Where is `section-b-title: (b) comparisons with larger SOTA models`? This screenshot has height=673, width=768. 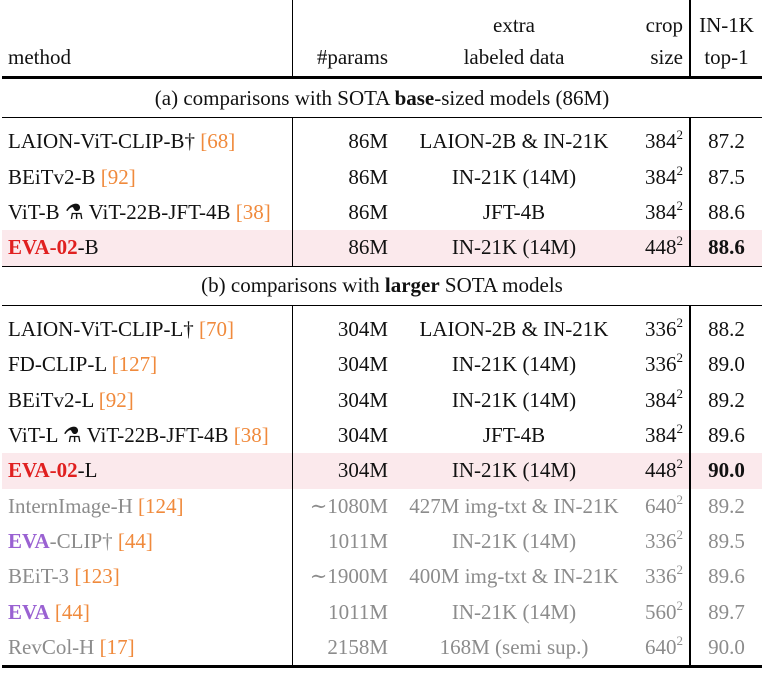 section-b-title: (b) comparisons with larger SOTA models is located at coordinates (382, 285).